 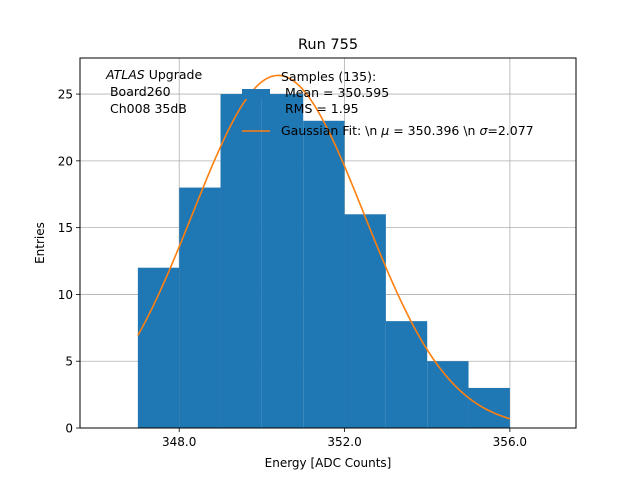 I want to click on legend-fit-label: Gaussian Fit: \n μ = 350.396 \n σ=2.077, so click(x=407, y=130).